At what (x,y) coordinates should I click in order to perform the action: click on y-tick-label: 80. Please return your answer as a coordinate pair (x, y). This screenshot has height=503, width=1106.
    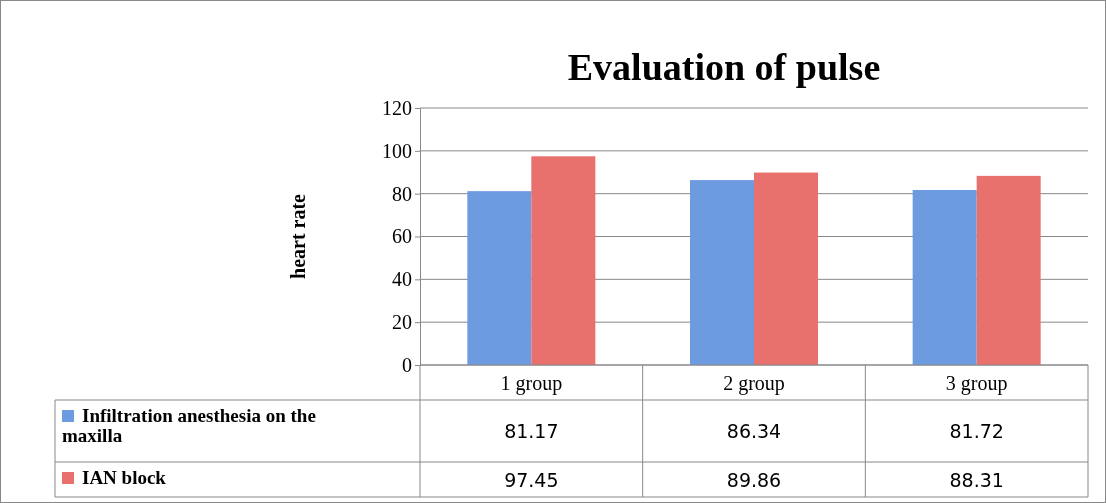
    Looking at the image, I should click on (402, 193).